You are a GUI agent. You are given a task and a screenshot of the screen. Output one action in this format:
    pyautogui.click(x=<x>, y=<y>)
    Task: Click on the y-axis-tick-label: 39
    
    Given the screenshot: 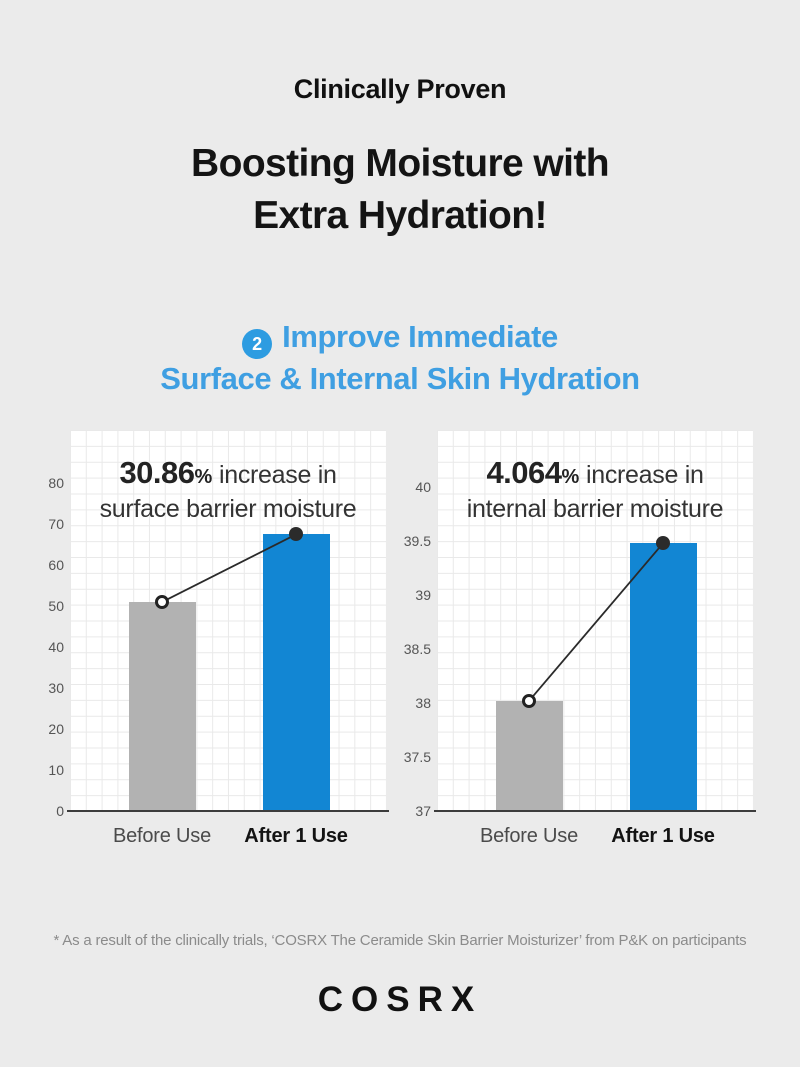 What is the action you would take?
    pyautogui.click(x=423, y=595)
    